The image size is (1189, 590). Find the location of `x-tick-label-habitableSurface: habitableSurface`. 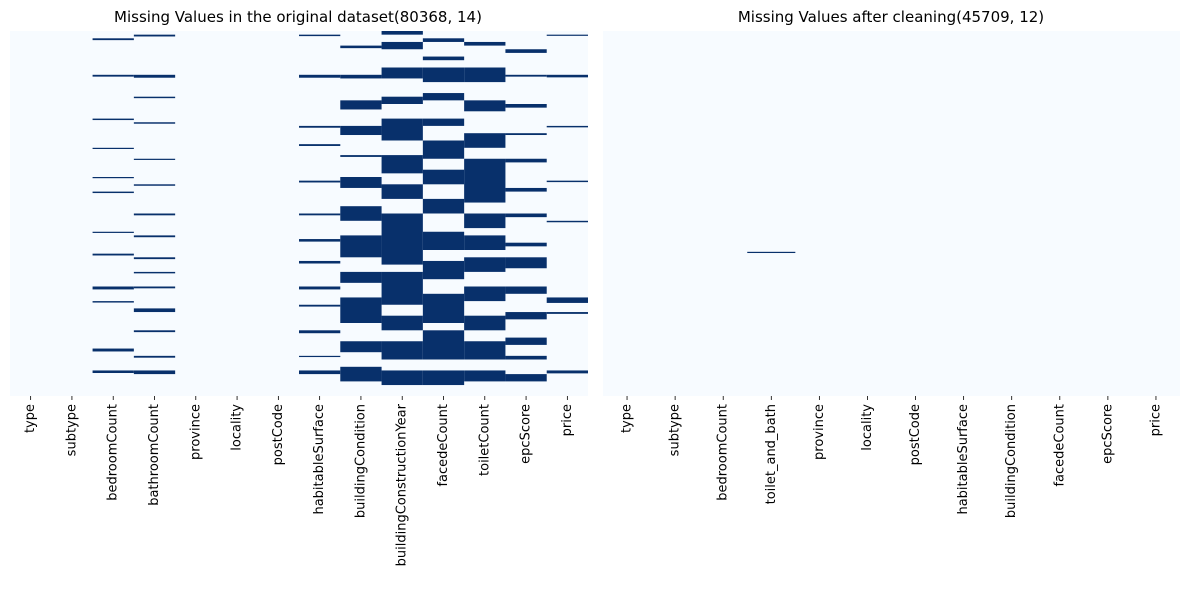

x-tick-label-habitableSurface: habitableSurface is located at coordinates (963, 459).